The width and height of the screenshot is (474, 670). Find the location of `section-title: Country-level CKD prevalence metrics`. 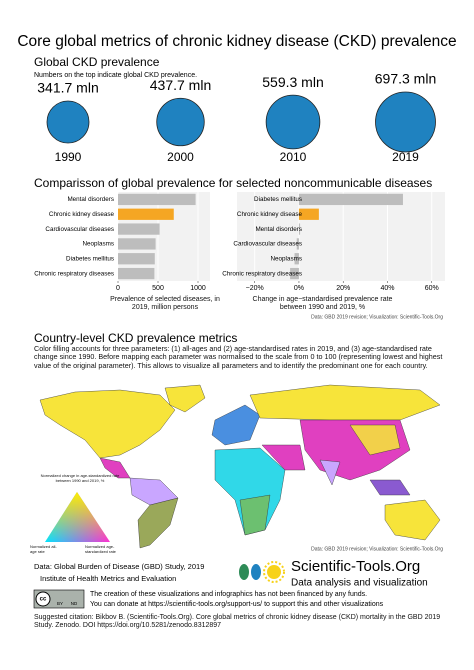

section-title: Country-level CKD prevalence metrics is located at coordinates (135, 338).